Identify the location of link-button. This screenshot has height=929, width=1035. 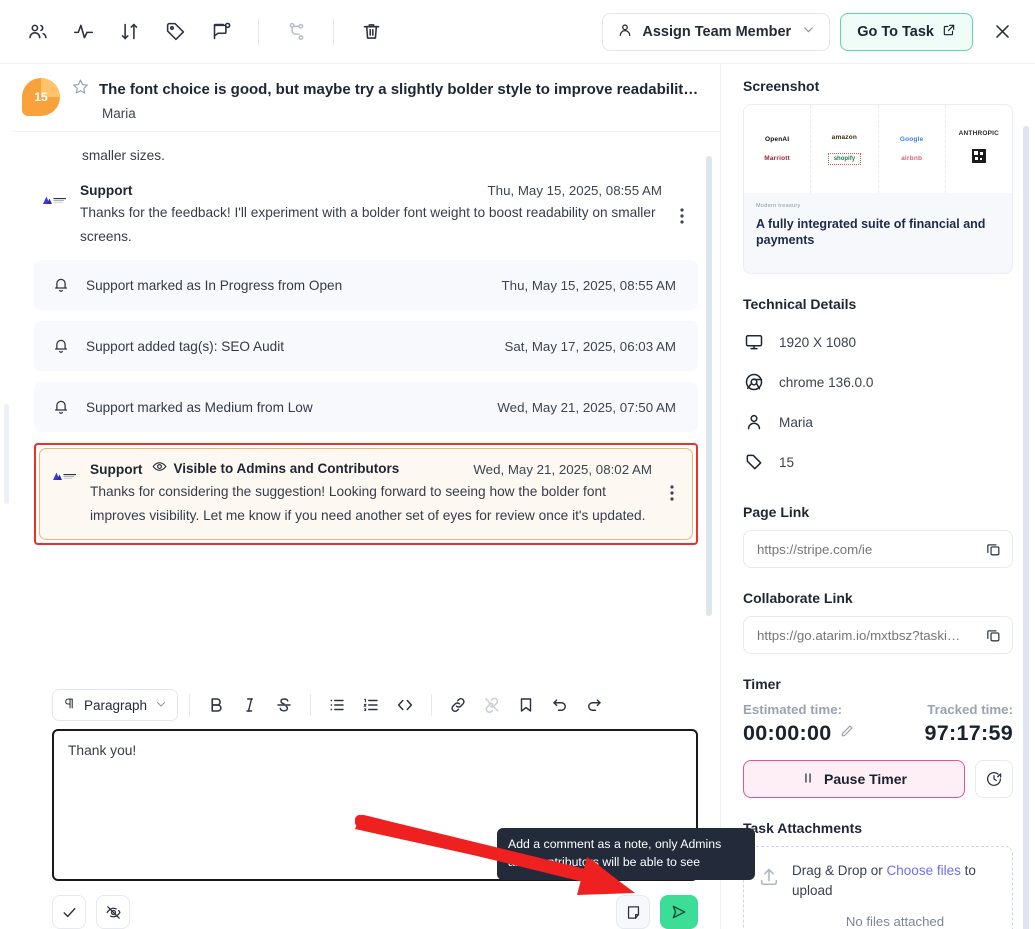
(458, 705).